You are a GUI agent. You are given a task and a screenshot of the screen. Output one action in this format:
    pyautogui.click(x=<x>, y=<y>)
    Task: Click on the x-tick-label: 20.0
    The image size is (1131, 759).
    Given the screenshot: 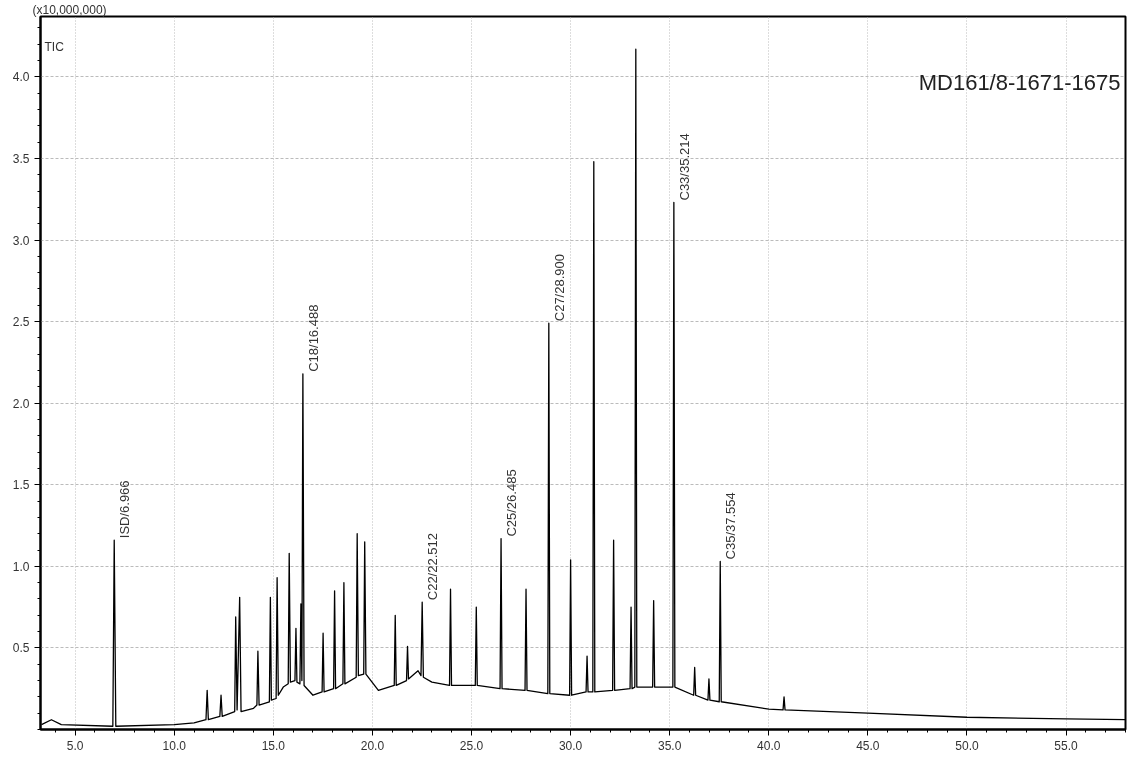 What is the action you would take?
    pyautogui.click(x=372, y=745)
    